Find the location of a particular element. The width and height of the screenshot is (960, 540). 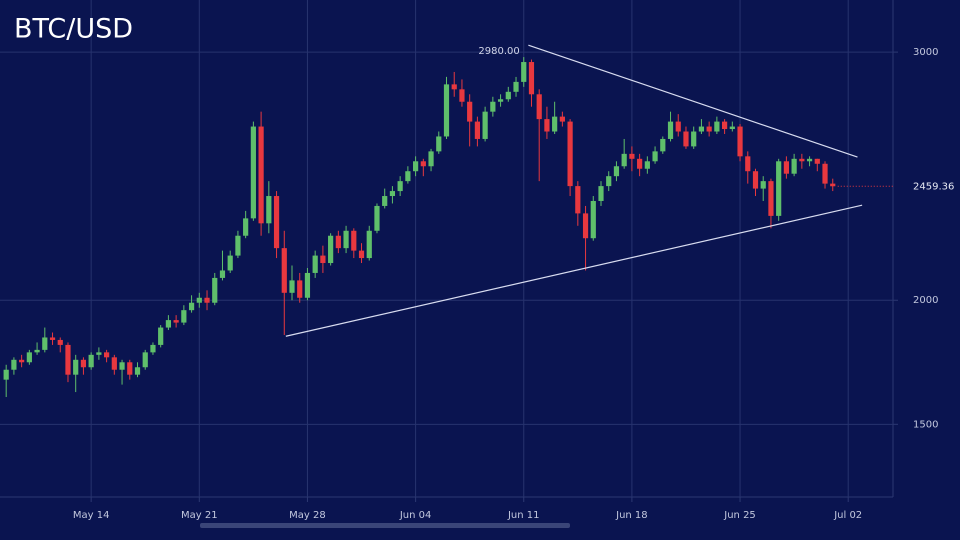

x-tick-label: May 21 is located at coordinates (199, 515).